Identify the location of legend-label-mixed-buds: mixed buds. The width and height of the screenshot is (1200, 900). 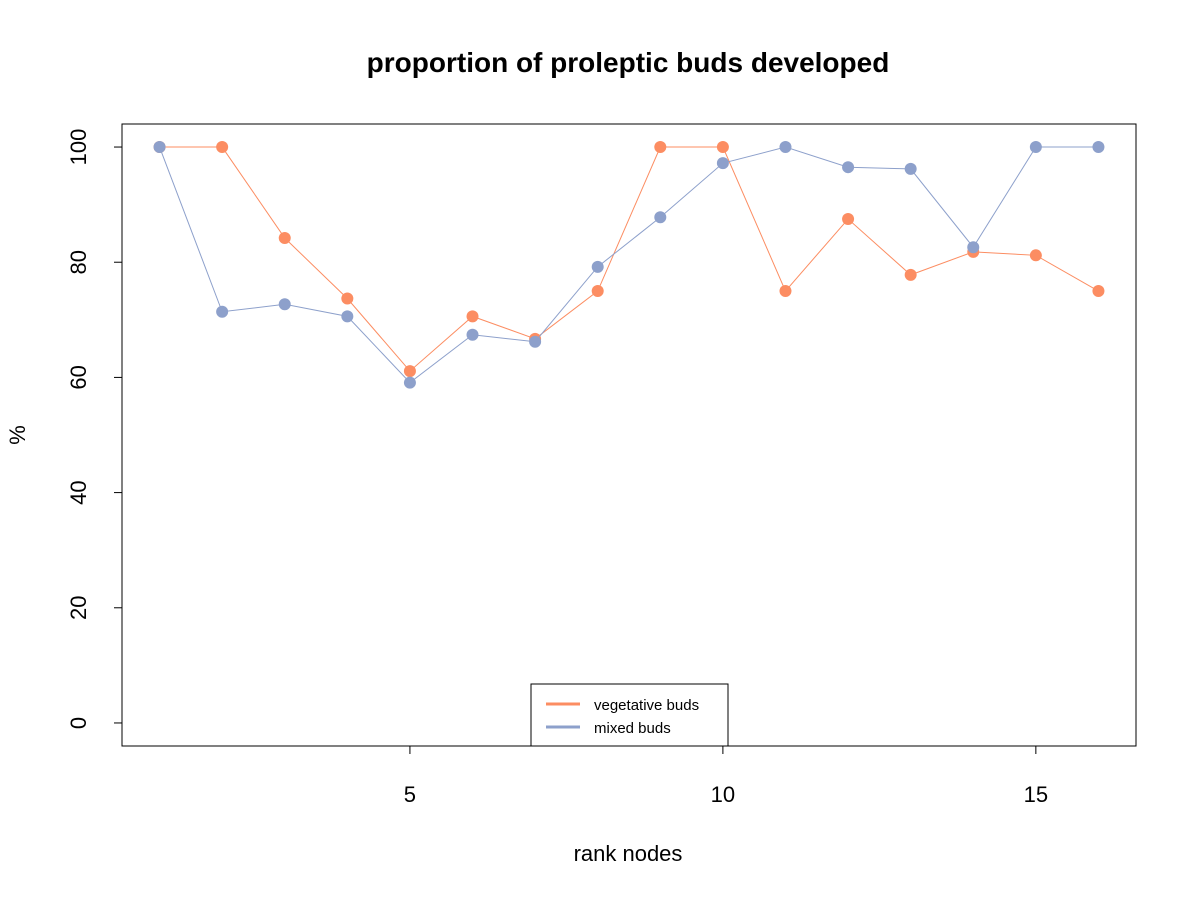
(632, 728).